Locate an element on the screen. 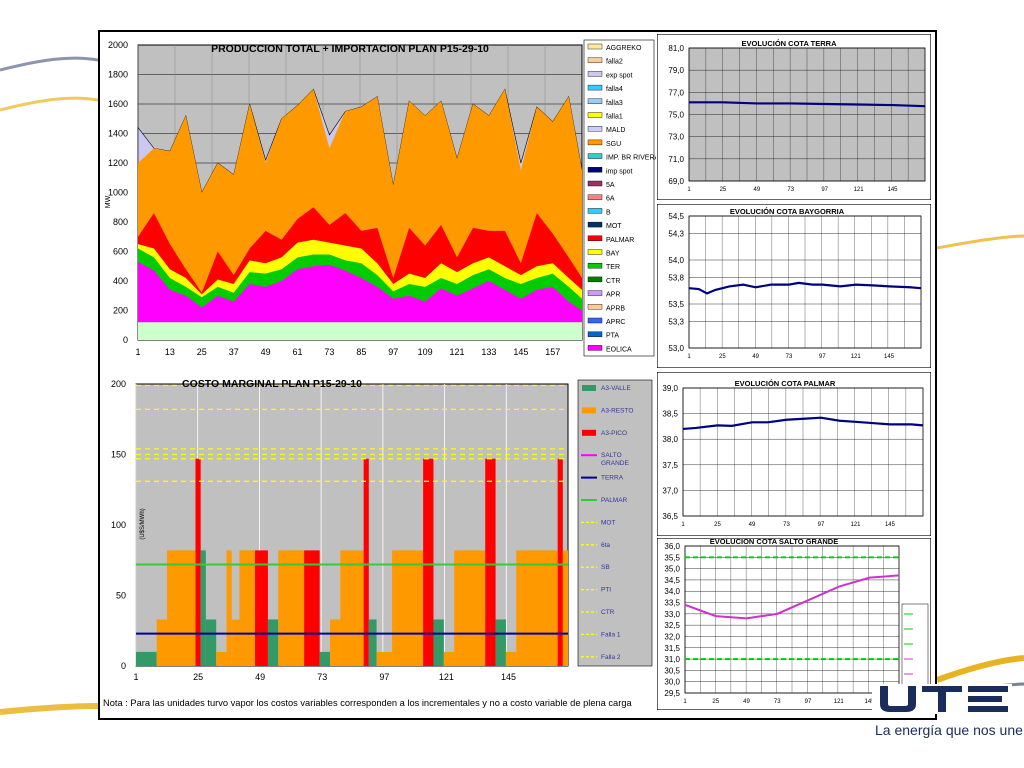 The height and width of the screenshot is (768, 1024). legend-label: 6A is located at coordinates (610, 199).